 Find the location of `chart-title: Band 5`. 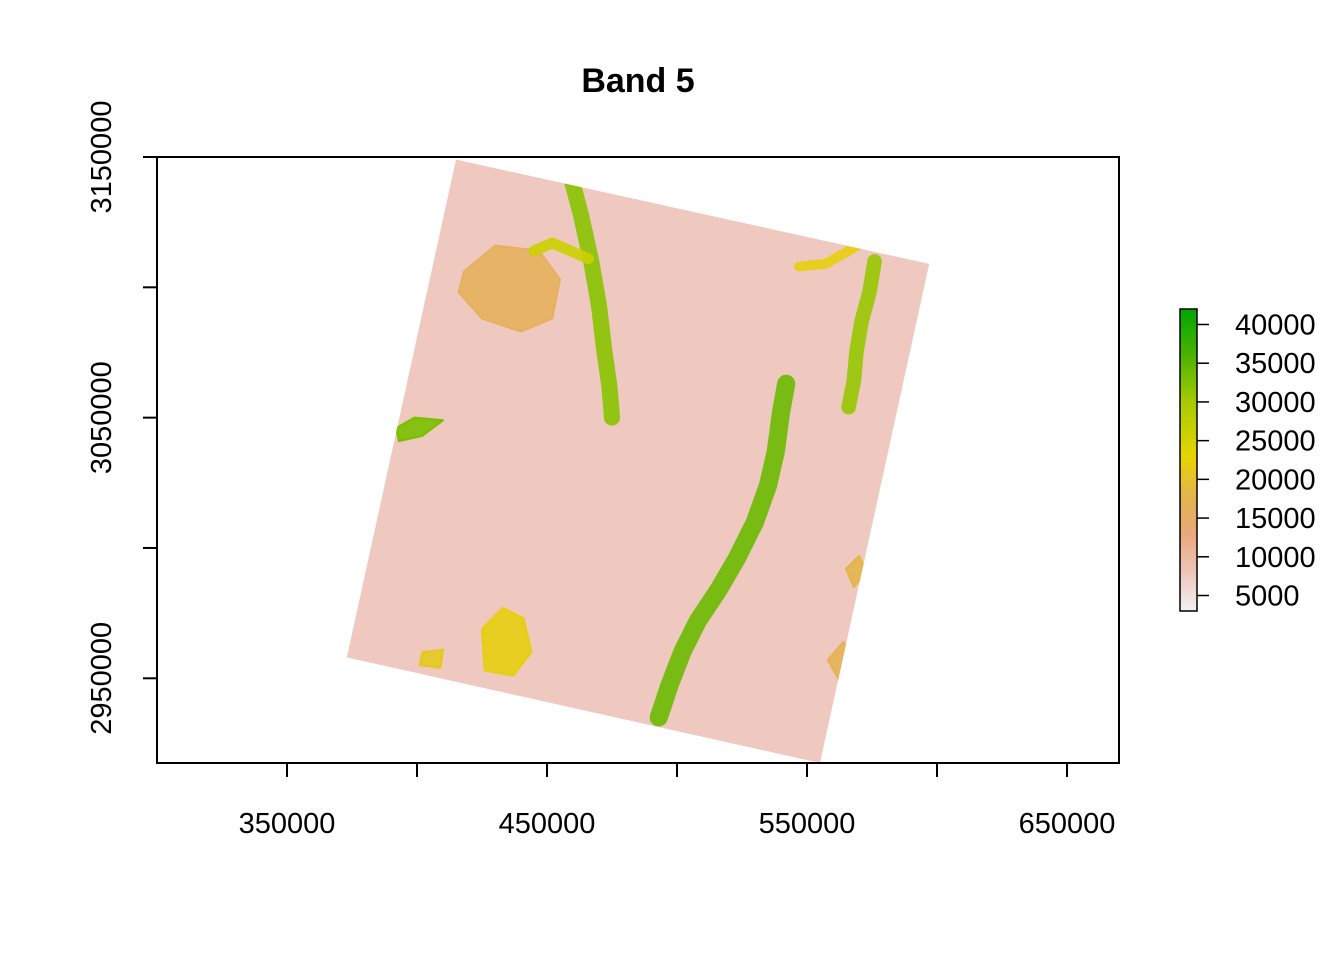

chart-title: Band 5 is located at coordinates (637, 81).